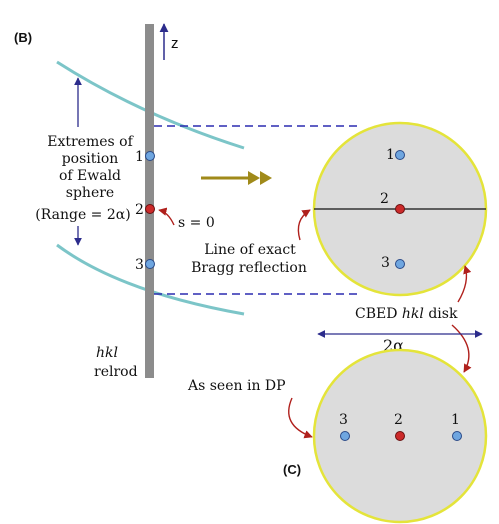 This screenshot has width=499, height=524. I want to click on as-seen-label: As seen in DP, so click(236, 386).